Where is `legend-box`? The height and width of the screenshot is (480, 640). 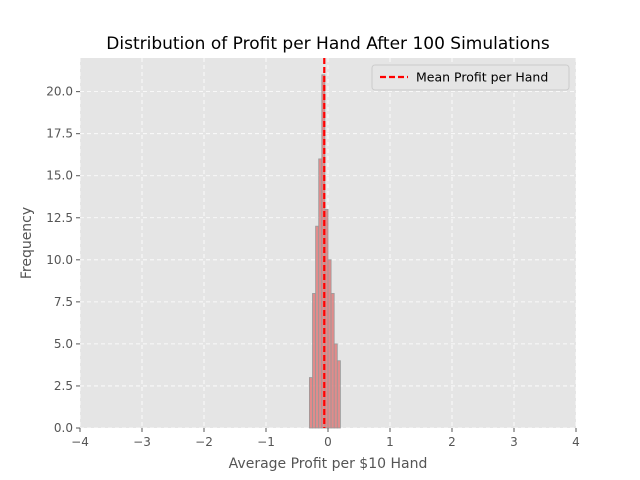
legend-box is located at coordinates (470, 77).